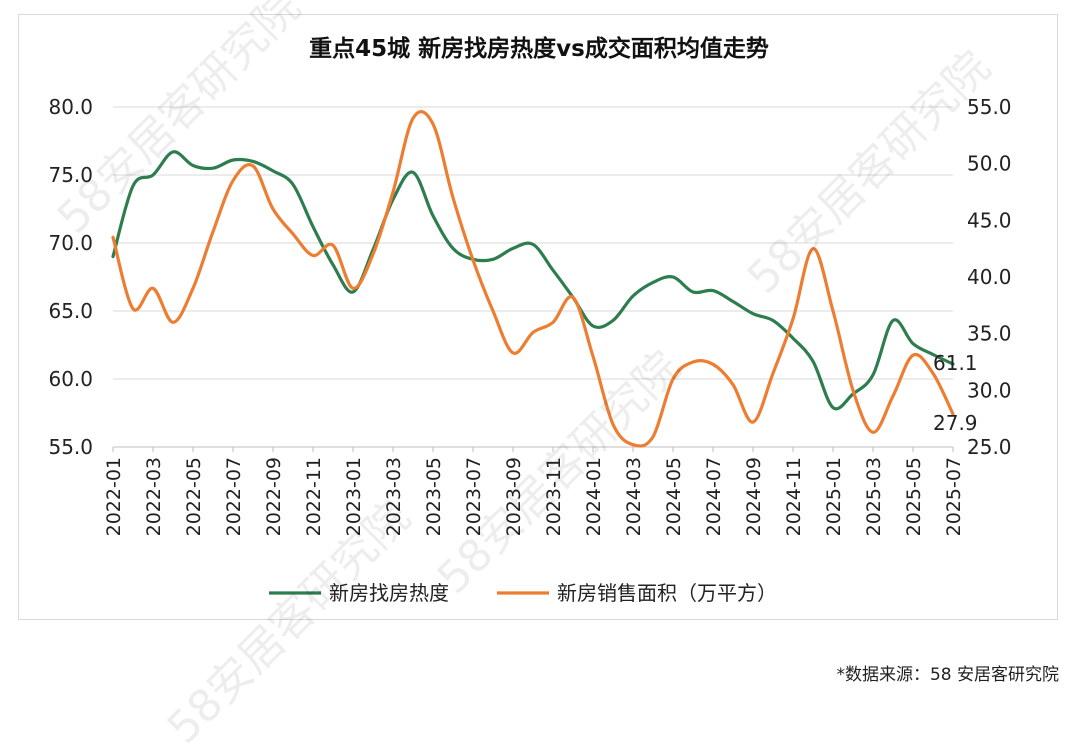 The width and height of the screenshot is (1077, 755). I want to click on x-tick-label: 2022-03, so click(154, 496).